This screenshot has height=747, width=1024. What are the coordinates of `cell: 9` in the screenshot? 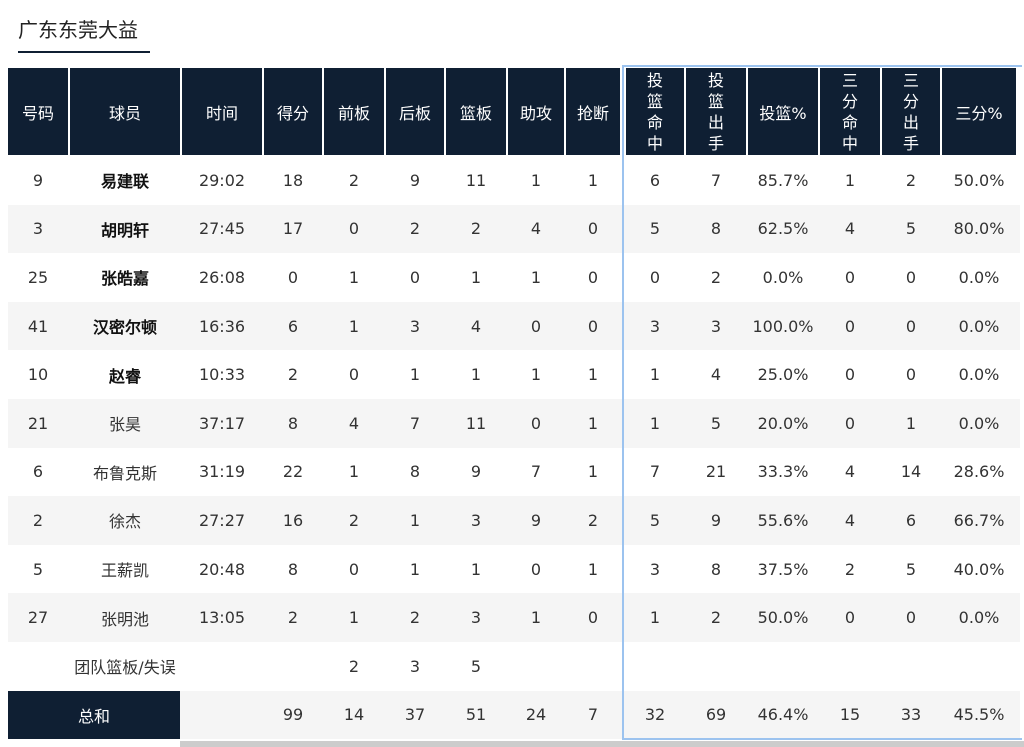 It's located at (476, 472).